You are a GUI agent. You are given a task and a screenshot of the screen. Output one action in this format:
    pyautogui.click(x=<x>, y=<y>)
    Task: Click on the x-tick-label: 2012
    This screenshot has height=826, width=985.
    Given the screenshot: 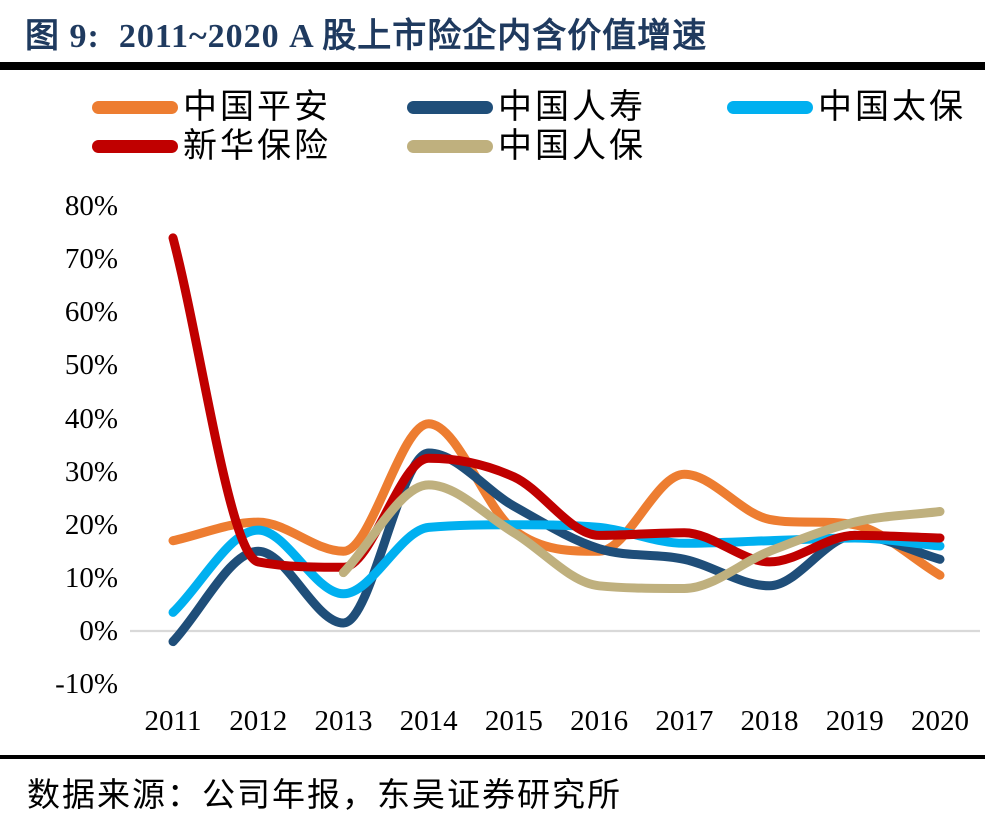 What is the action you would take?
    pyautogui.click(x=258, y=721)
    